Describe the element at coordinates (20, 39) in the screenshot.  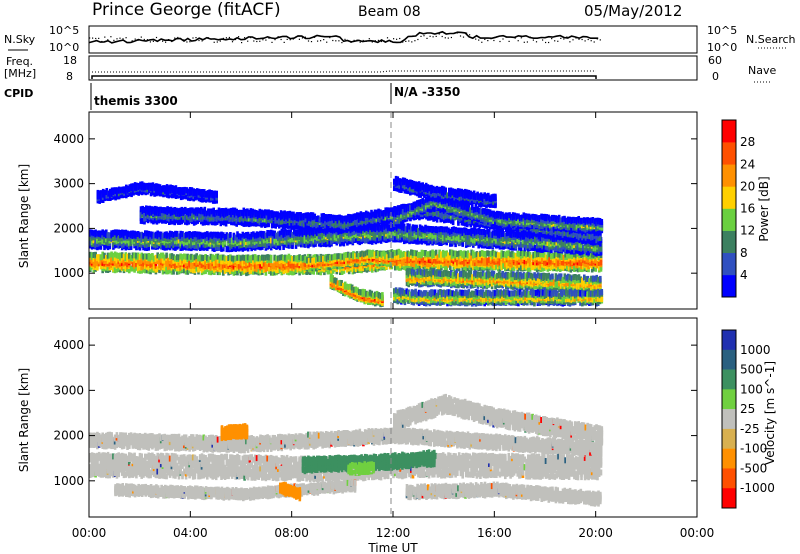
I see `nsky-label: N.Sky` at that location.